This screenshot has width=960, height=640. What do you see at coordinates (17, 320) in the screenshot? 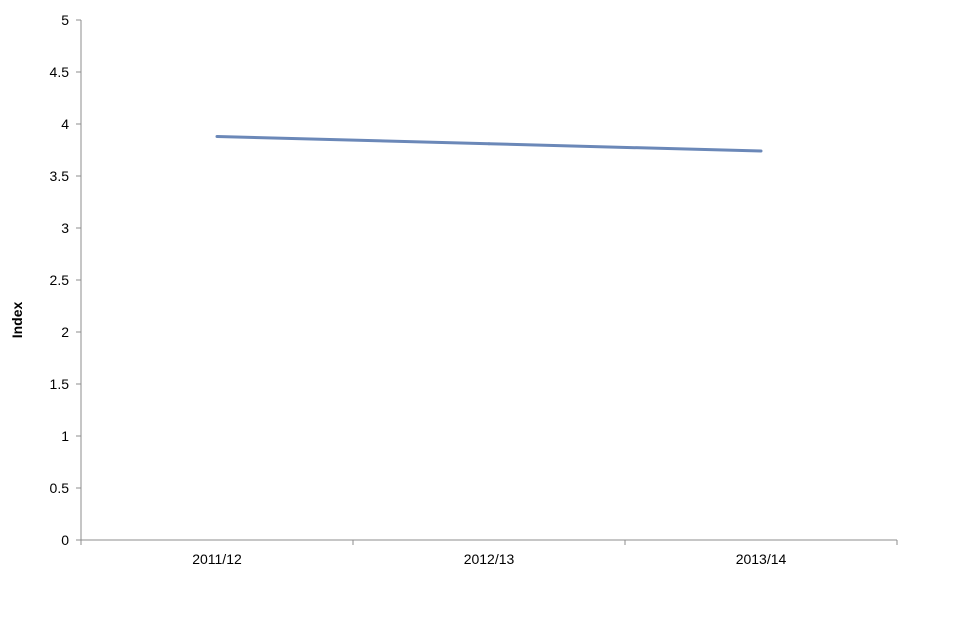
I see `y-axis-title: Index` at bounding box center [17, 320].